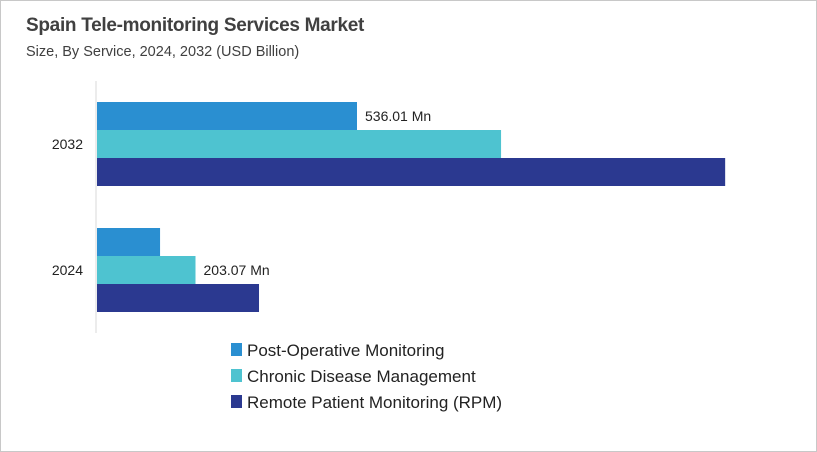 This screenshot has width=817, height=452. I want to click on legend-label-1: Chronic Disease Management, so click(361, 376).